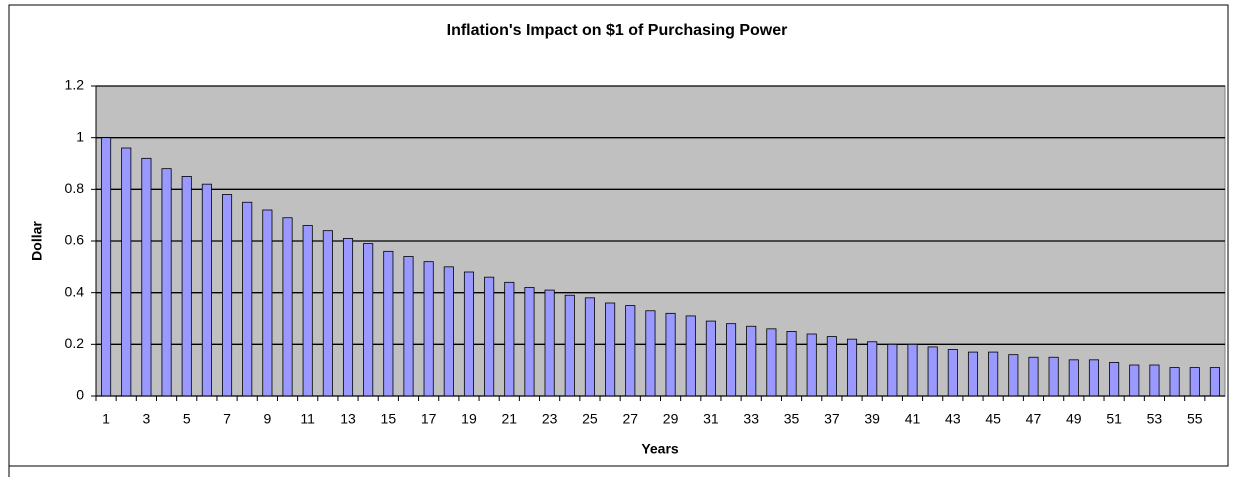  What do you see at coordinates (80, 136) in the screenshot?
I see `y-tick-label: 1` at bounding box center [80, 136].